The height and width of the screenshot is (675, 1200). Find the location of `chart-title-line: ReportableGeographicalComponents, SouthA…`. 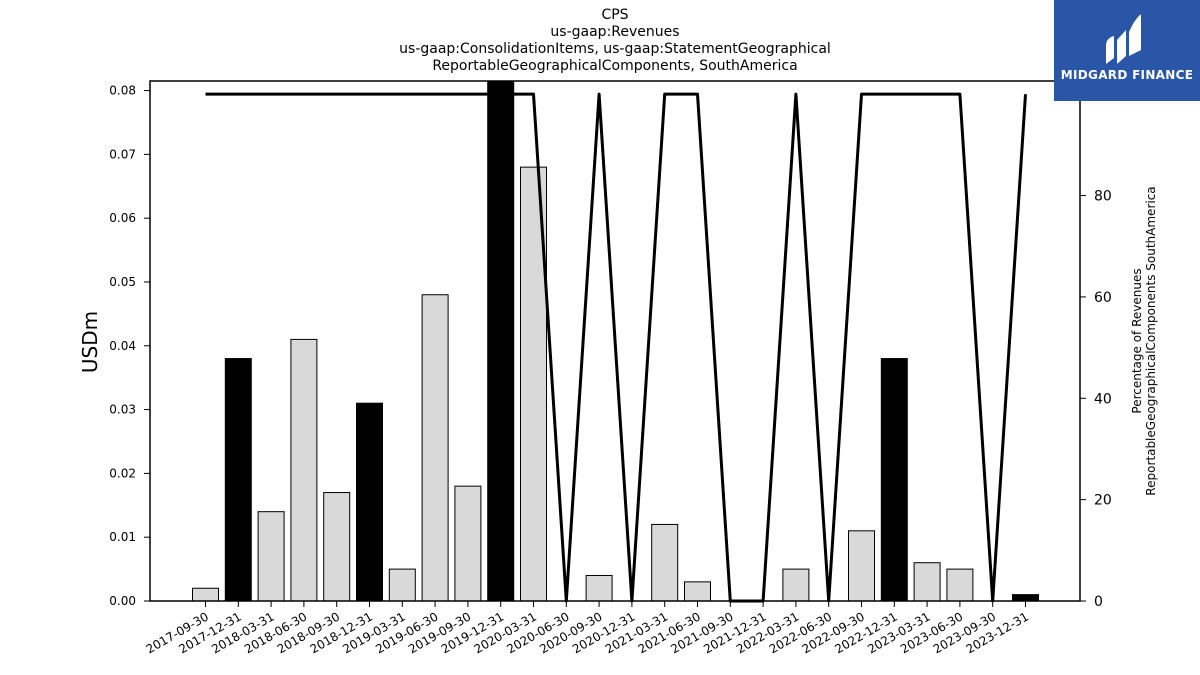

chart-title-line: ReportableGeographicalComponents, SouthA… is located at coordinates (615, 66).